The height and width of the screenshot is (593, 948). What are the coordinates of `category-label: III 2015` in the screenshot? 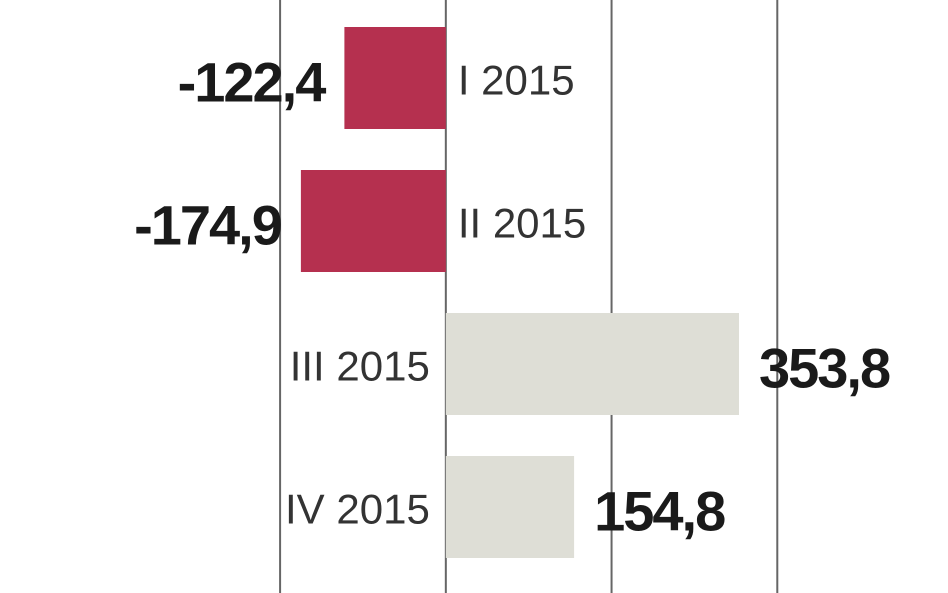 It's located at (360, 366).